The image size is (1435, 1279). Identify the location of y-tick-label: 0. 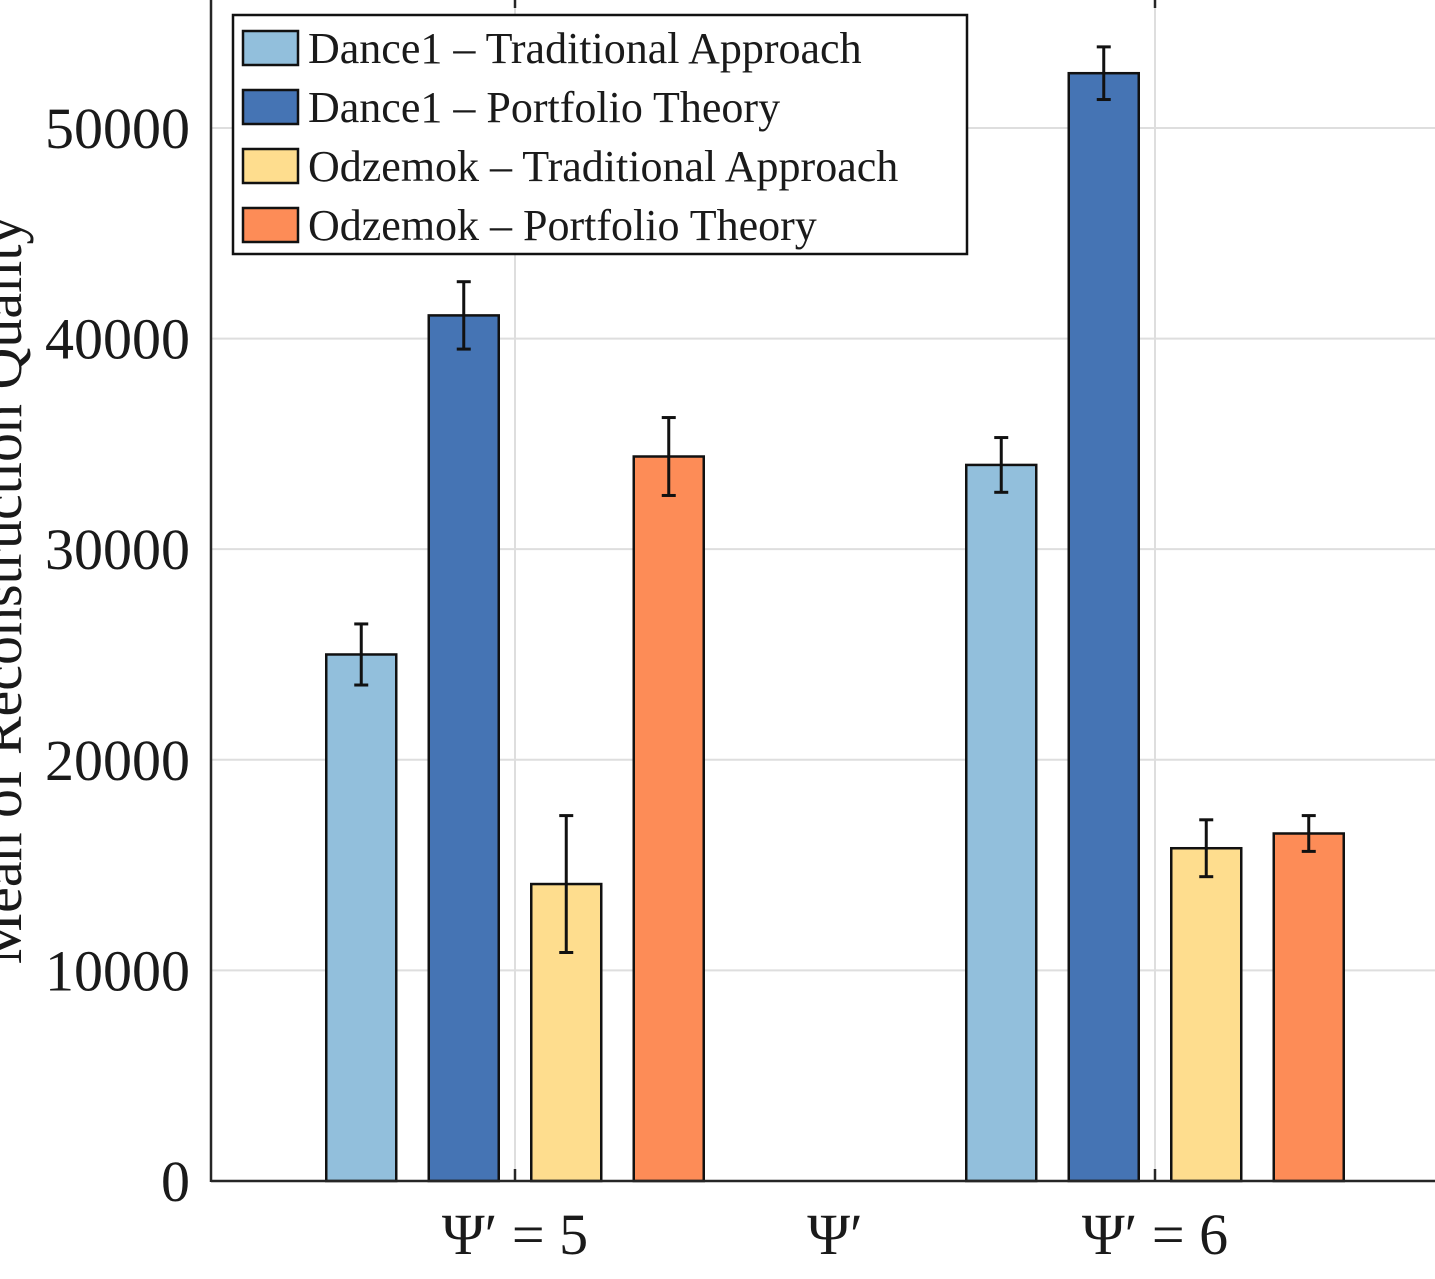
(175, 1181).